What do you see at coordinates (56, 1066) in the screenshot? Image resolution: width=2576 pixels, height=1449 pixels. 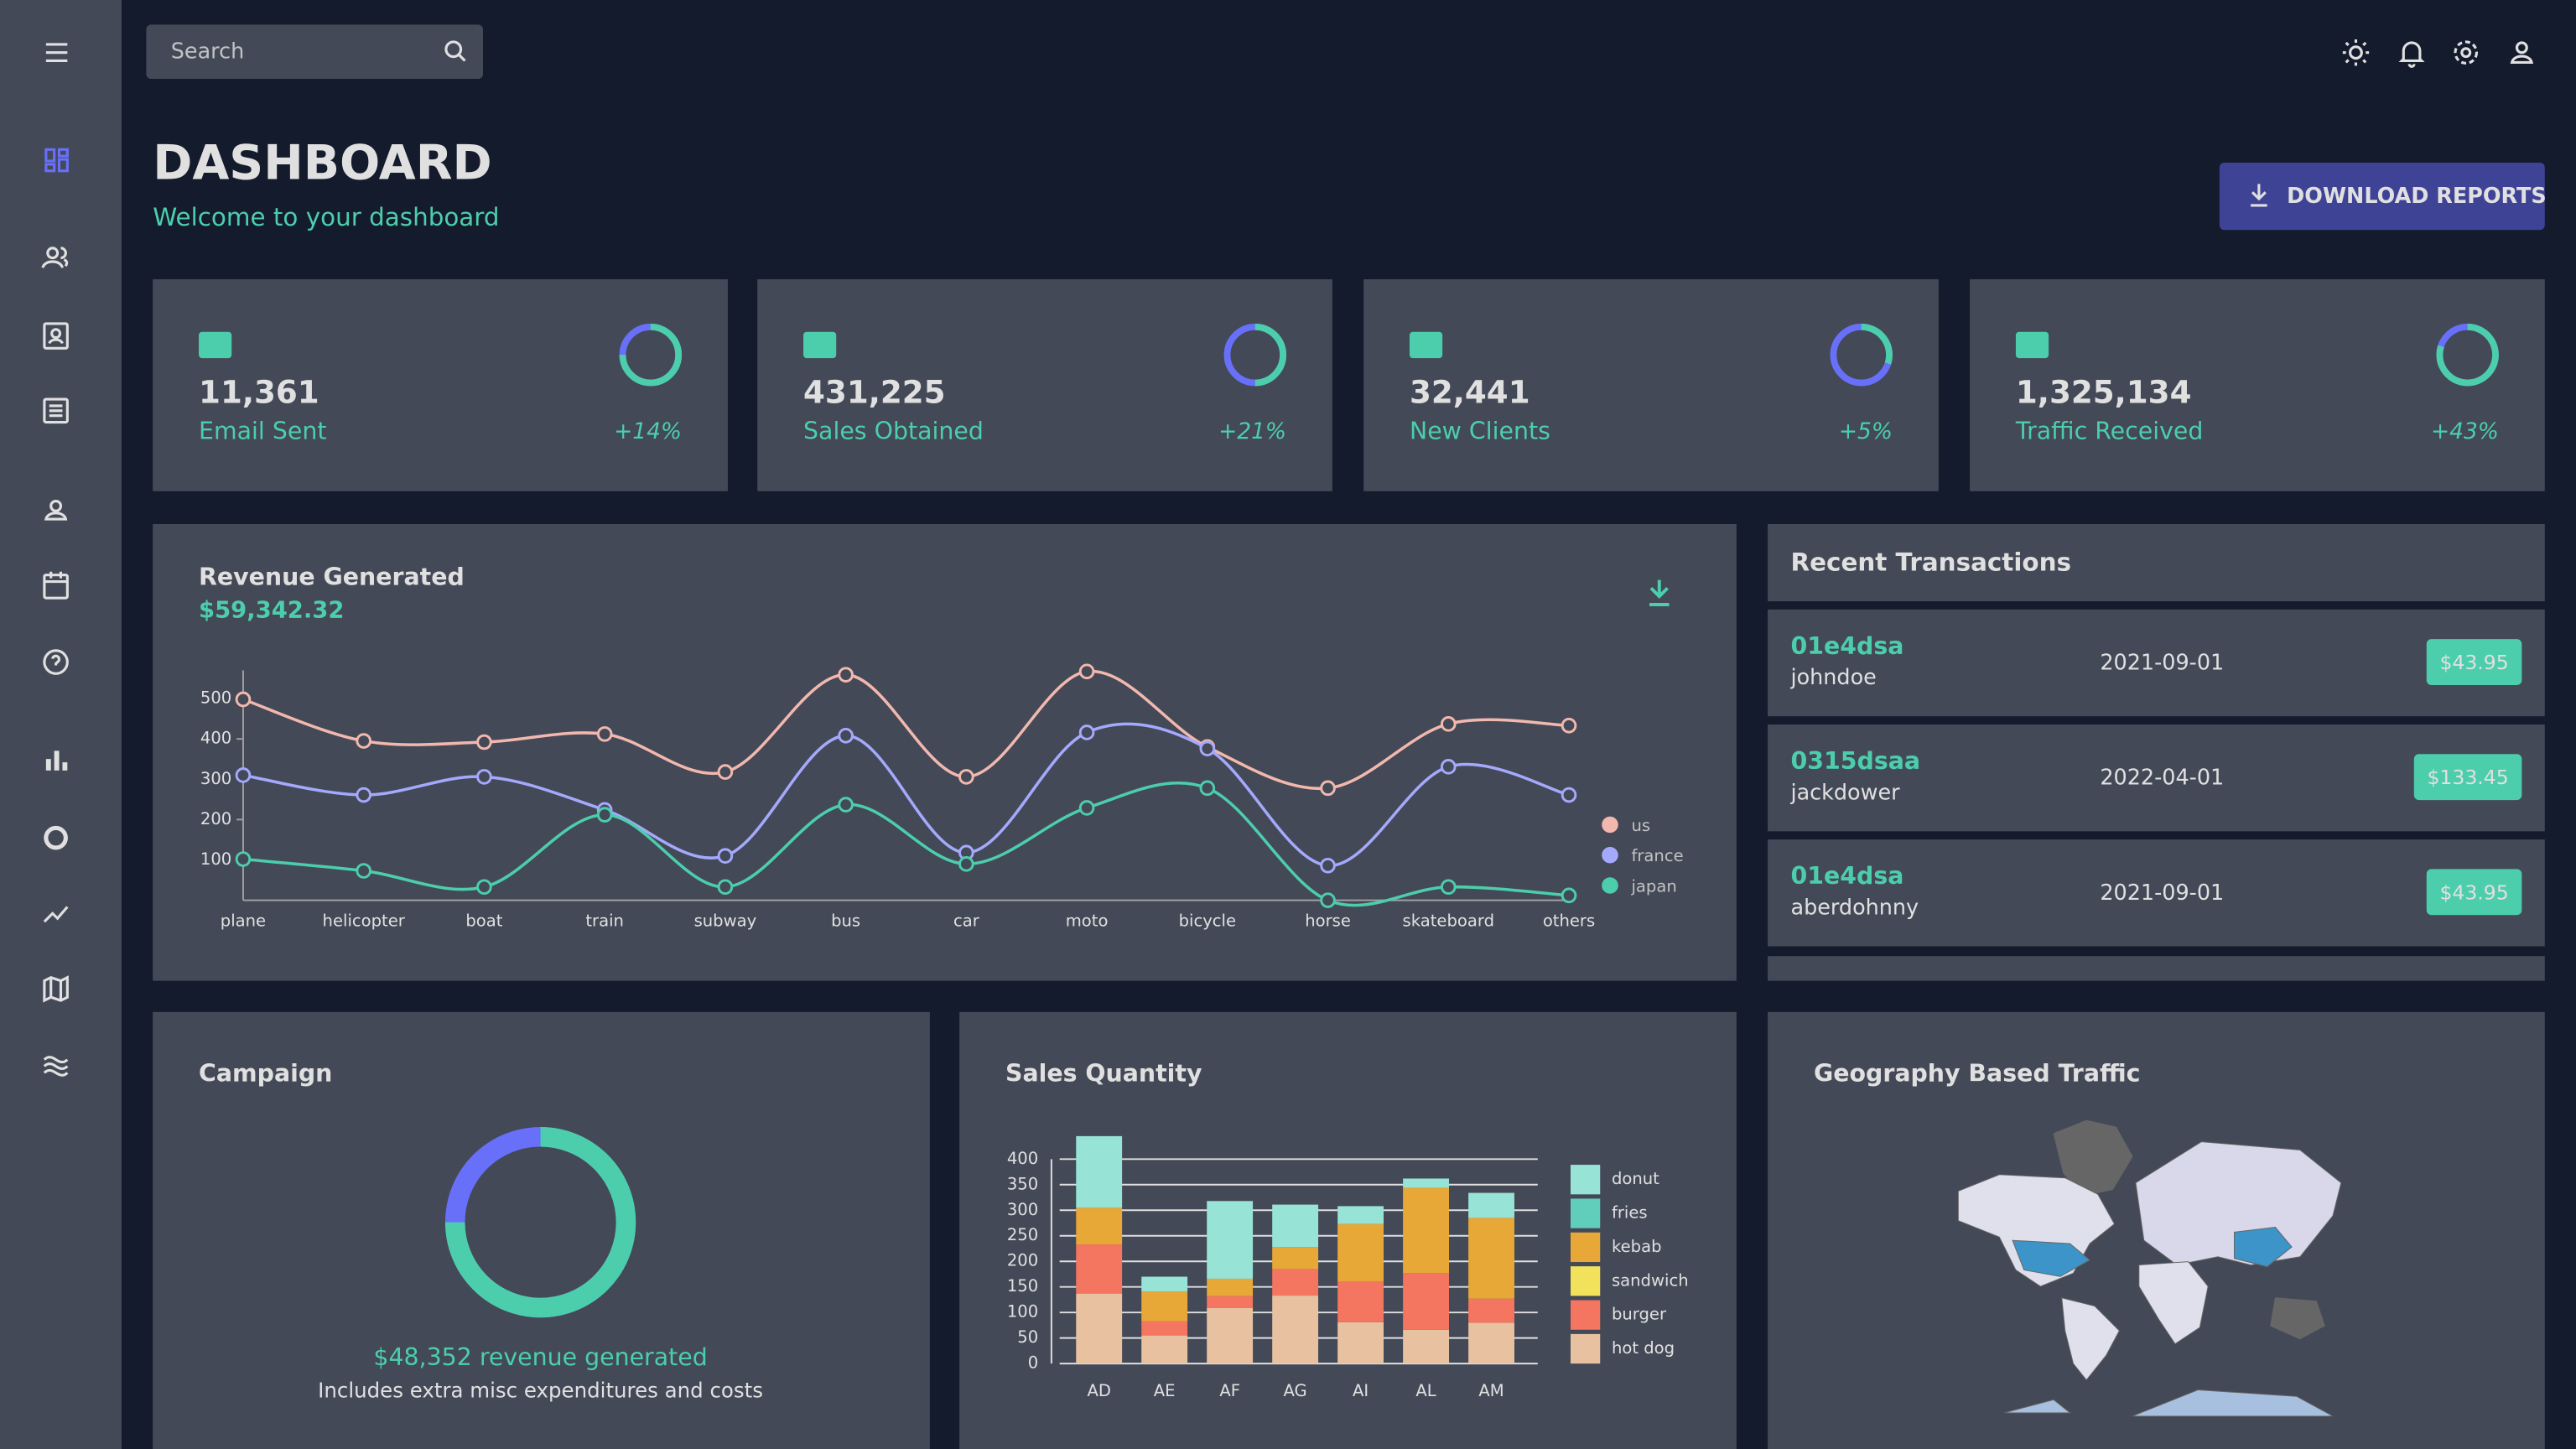 I see `stream-icon` at bounding box center [56, 1066].